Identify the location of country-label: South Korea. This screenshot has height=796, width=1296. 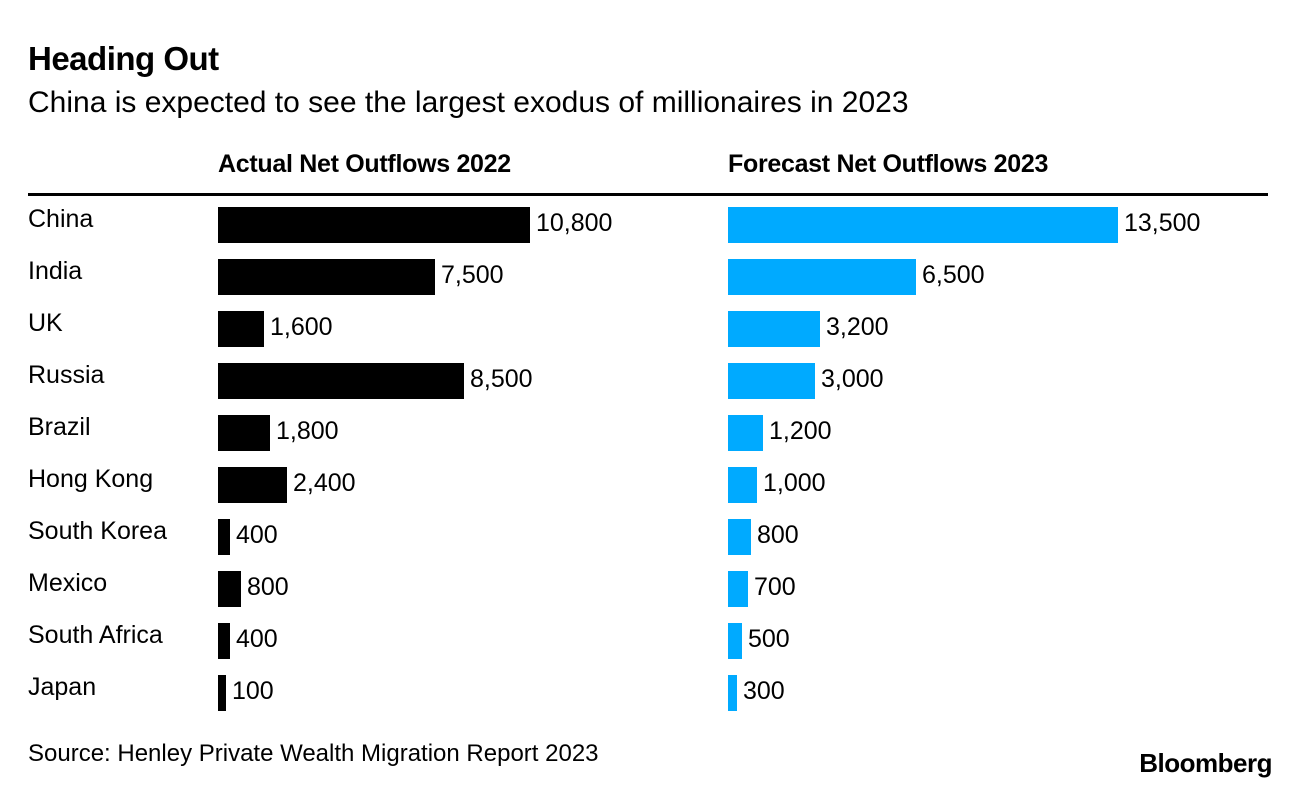
(97, 531).